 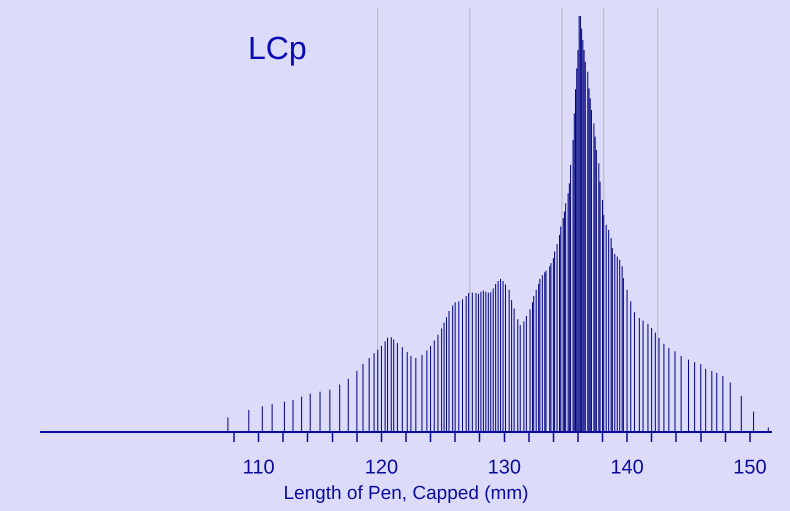 I want to click on x-tick-label: 140, so click(x=627, y=467).